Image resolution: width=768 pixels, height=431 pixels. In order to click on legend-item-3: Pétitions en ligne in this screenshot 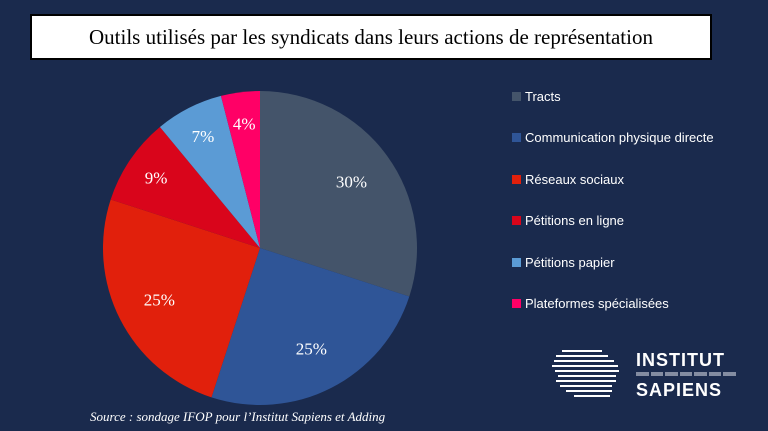, I will do `click(637, 221)`.